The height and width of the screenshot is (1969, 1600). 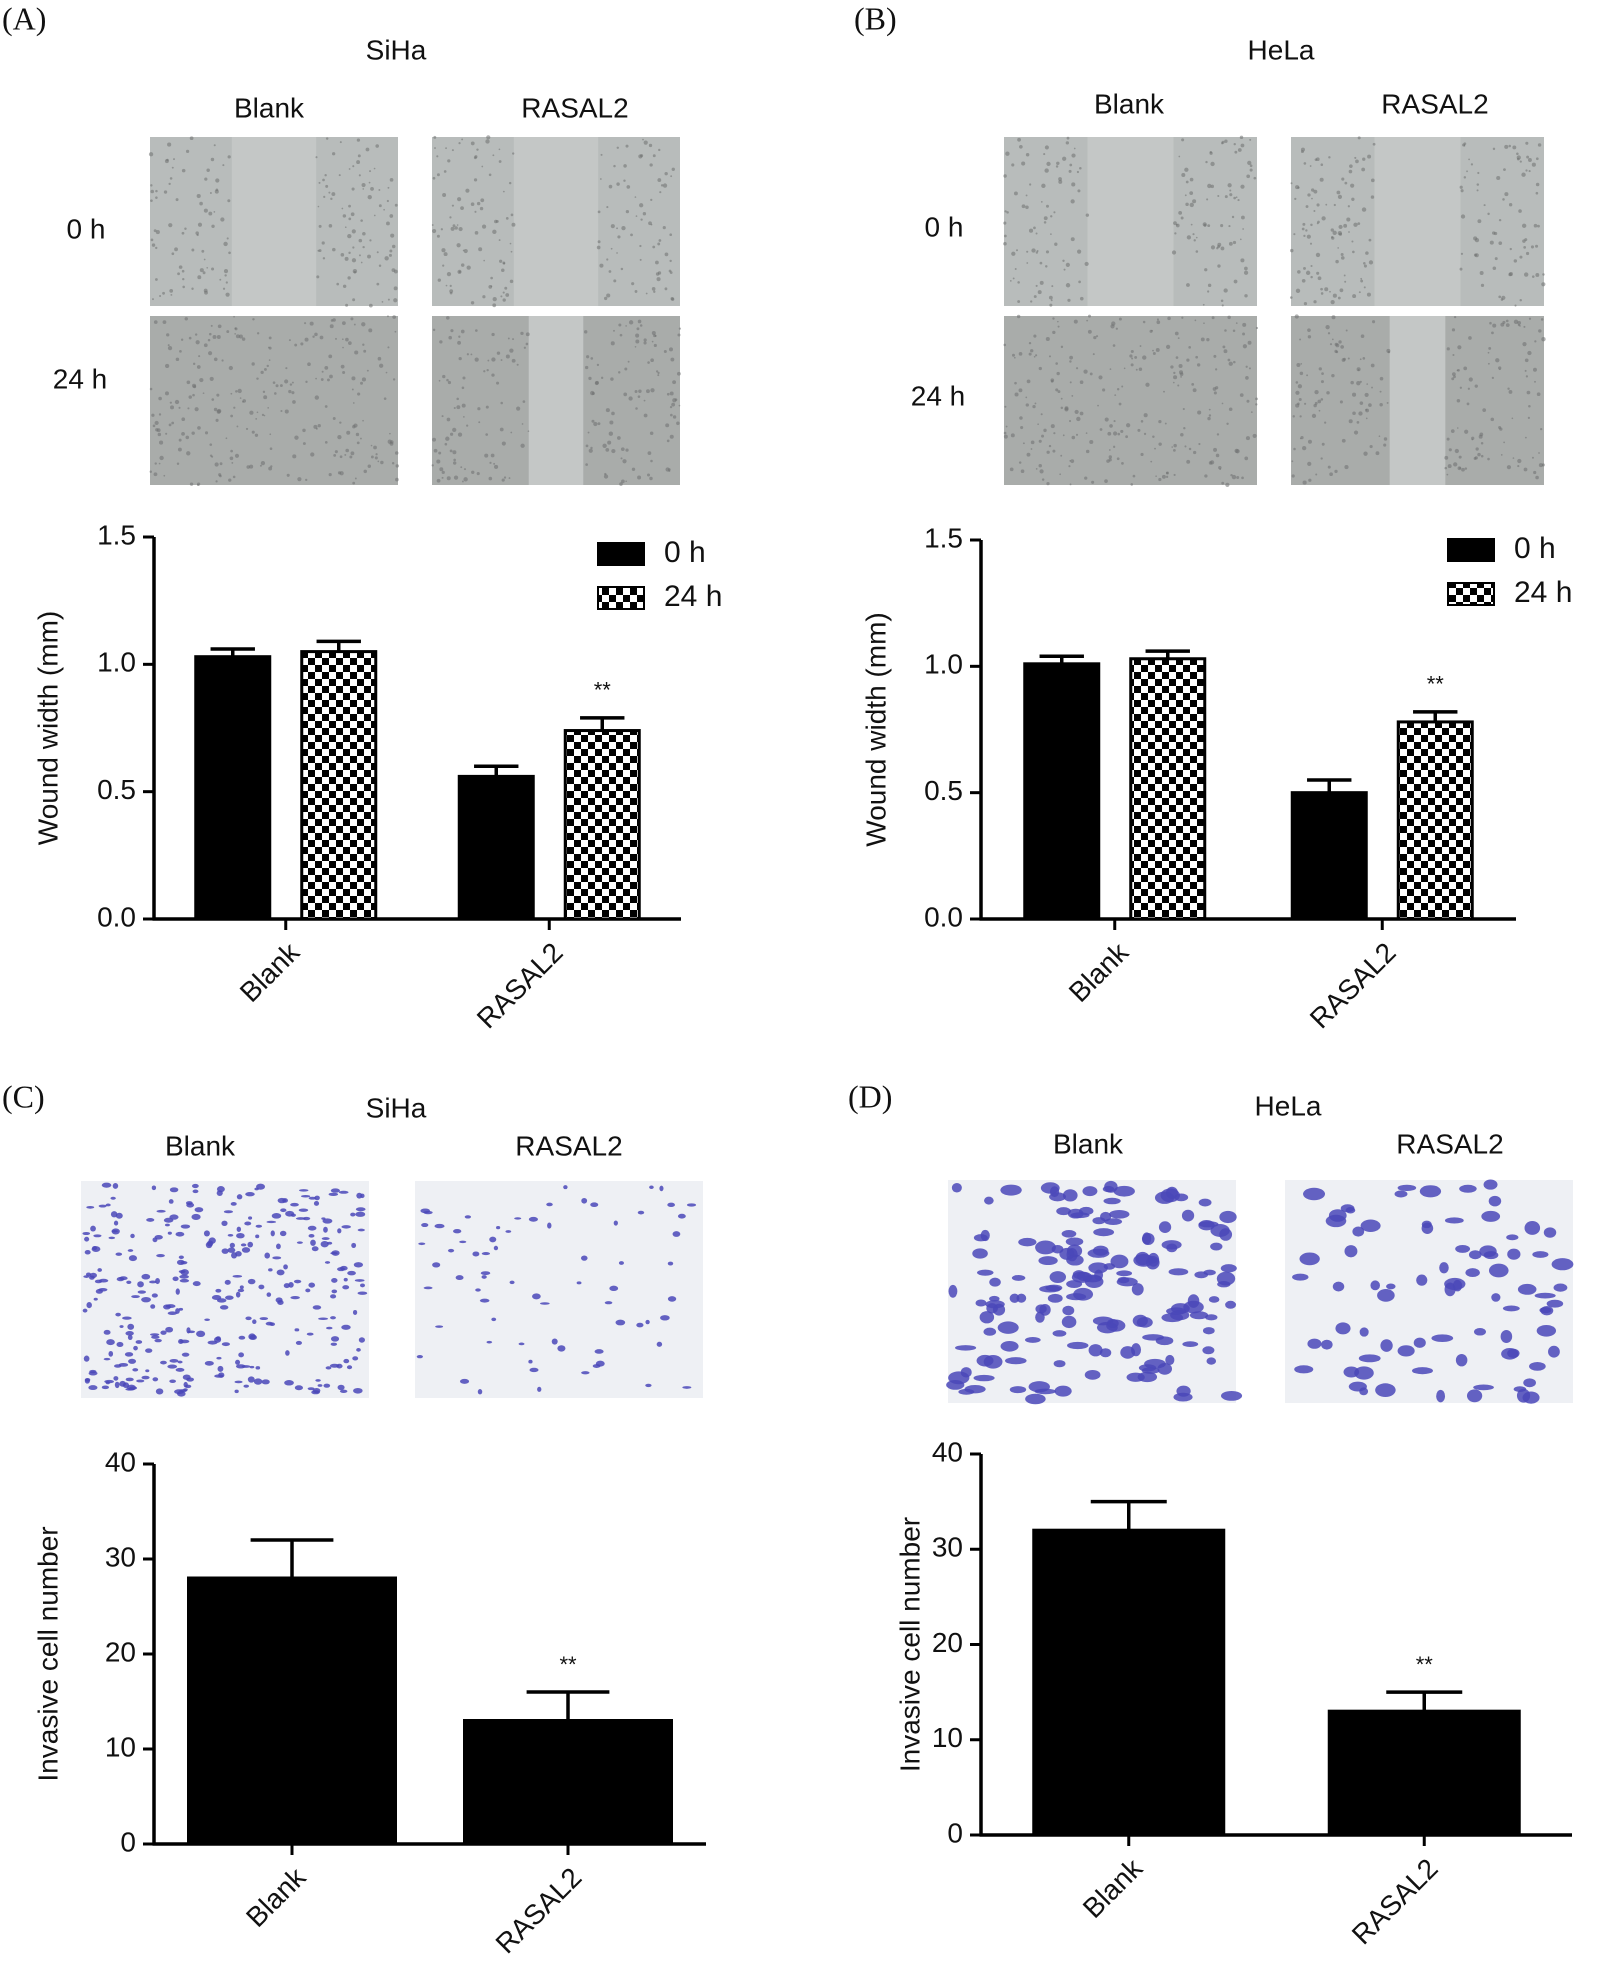 I want to click on y-tick-label: 0, so click(x=128, y=1841).